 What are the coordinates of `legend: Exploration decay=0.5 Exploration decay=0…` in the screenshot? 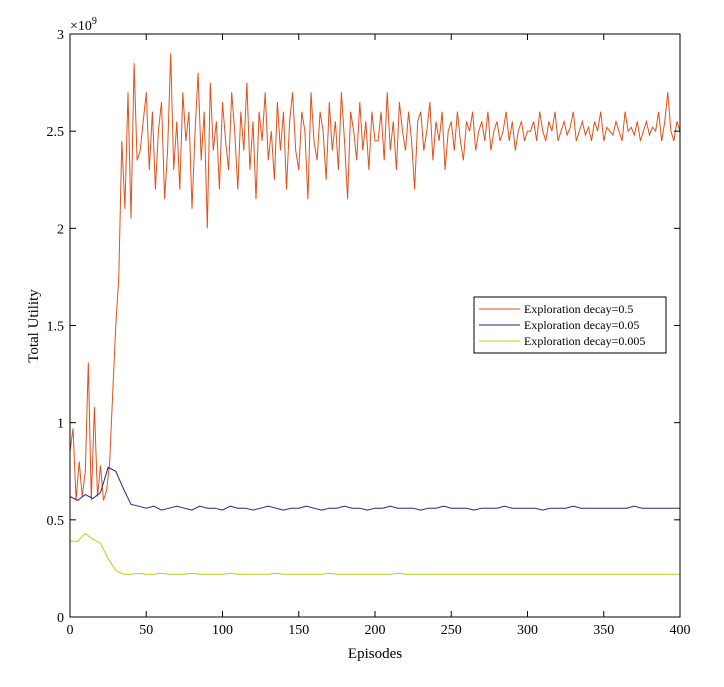 It's located at (570, 325).